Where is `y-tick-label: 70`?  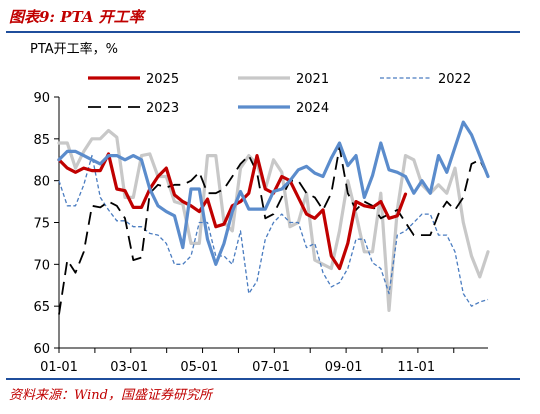
y-tick-label: 70 is located at coordinates (41, 265).